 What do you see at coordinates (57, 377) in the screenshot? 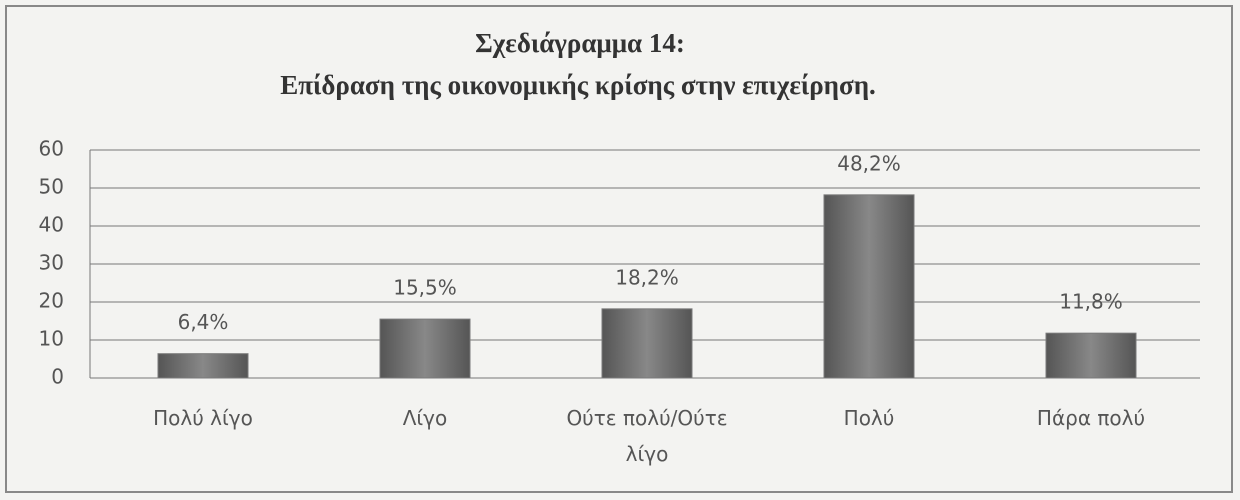
I see `y-tick-label: 0` at bounding box center [57, 377].